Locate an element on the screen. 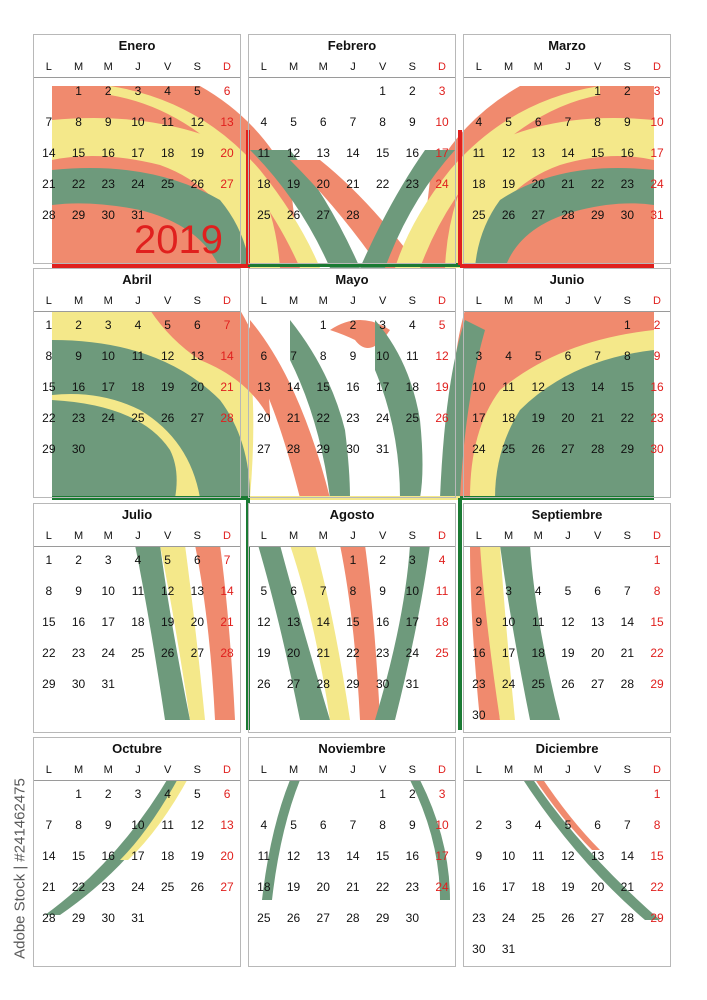  day-cell: 31 is located at coordinates (382, 449).